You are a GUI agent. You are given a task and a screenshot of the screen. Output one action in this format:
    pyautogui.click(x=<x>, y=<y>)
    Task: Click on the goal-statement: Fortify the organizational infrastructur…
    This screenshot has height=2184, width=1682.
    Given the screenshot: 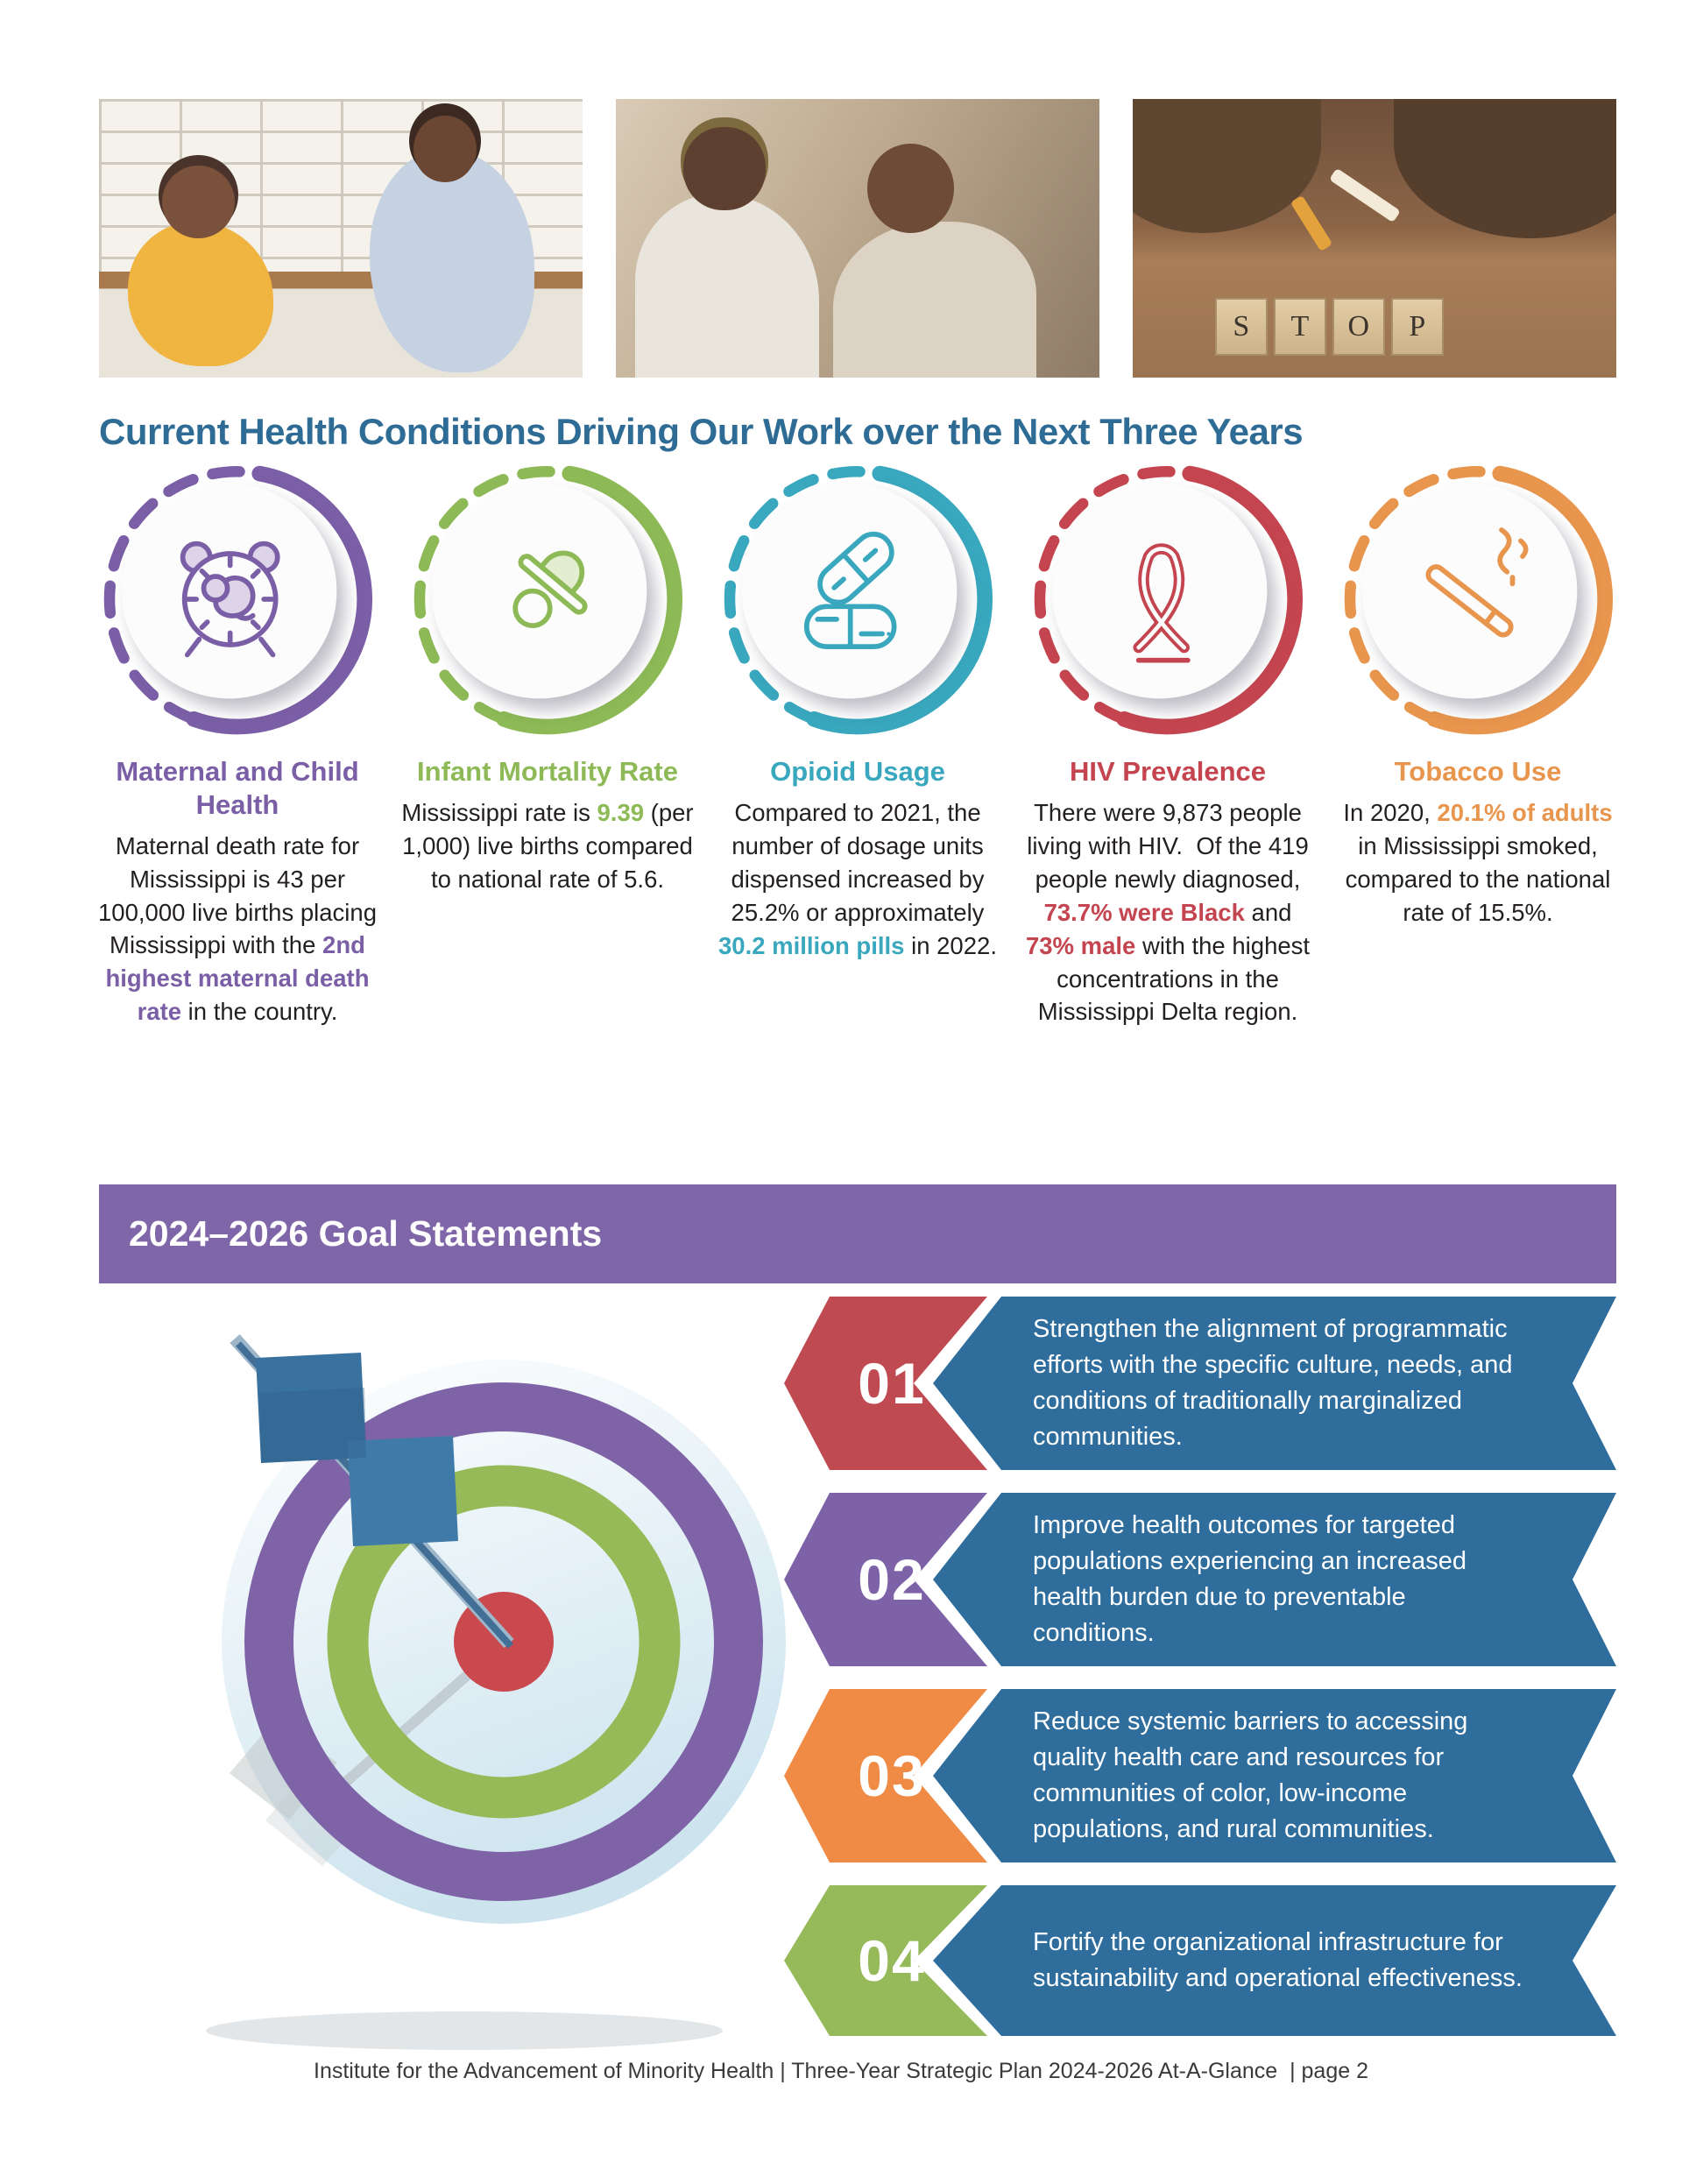 What is the action you would take?
    pyautogui.click(x=1274, y=1960)
    